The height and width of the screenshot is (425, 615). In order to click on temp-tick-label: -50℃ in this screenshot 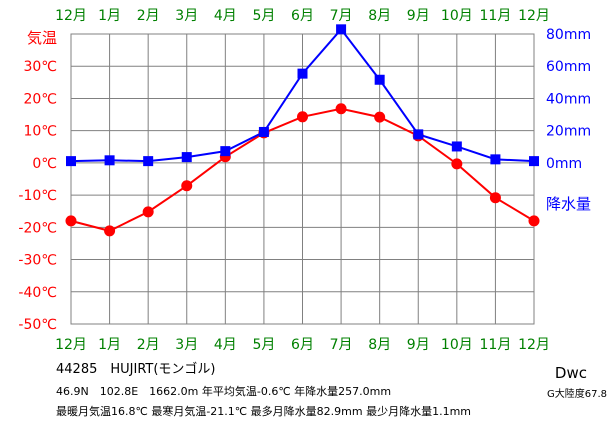, I will do `click(37, 325)`.